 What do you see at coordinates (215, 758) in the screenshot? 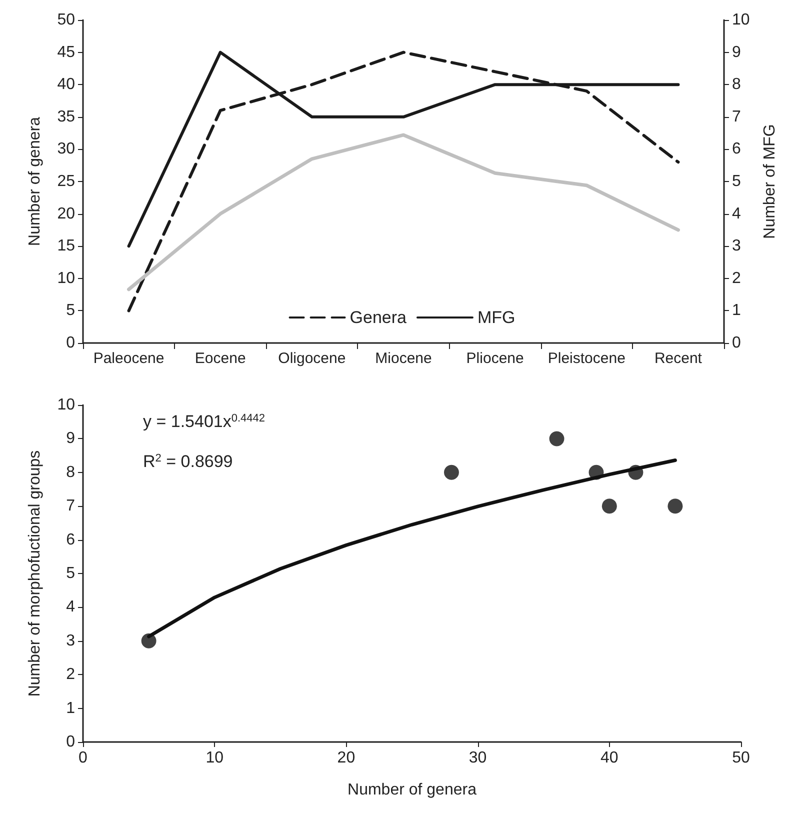
I see `x-tick-label: 10` at bounding box center [215, 758].